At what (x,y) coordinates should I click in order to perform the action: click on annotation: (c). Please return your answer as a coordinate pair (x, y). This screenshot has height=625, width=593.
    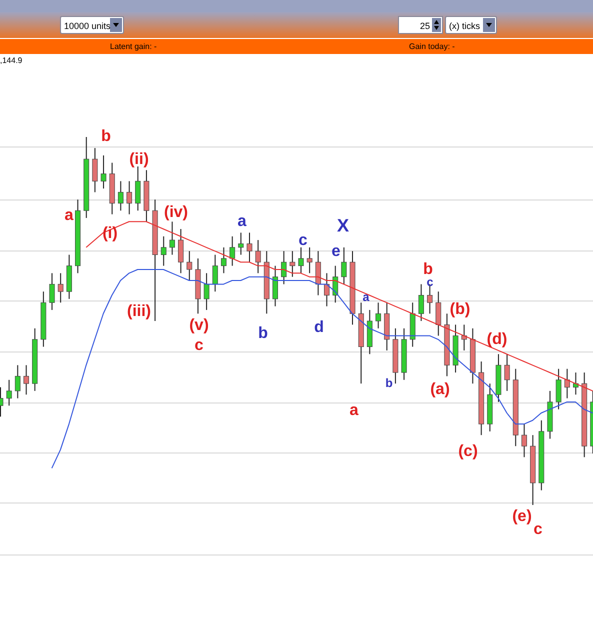
    Looking at the image, I should click on (468, 452).